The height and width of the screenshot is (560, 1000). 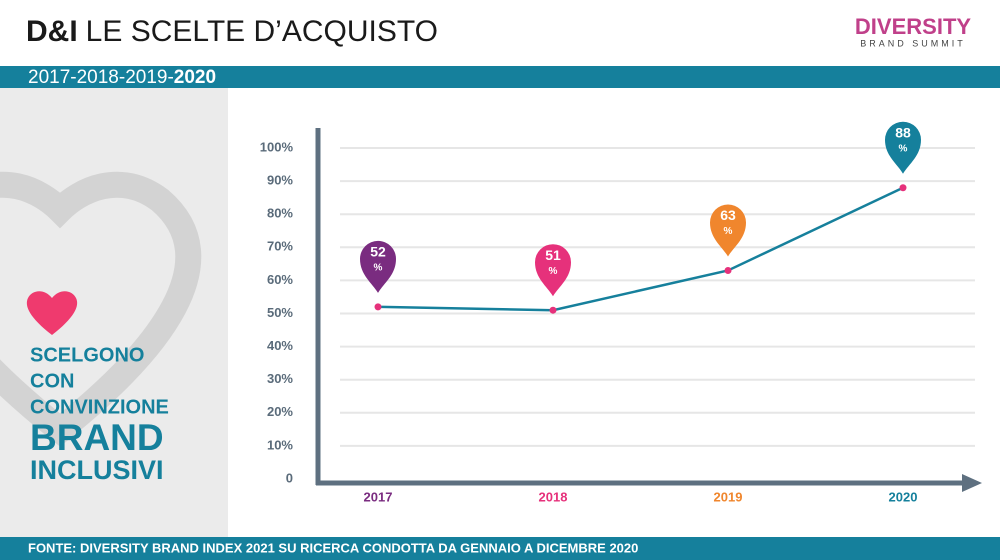 I want to click on years-list: 2017-2018-2019-, so click(x=101, y=77).